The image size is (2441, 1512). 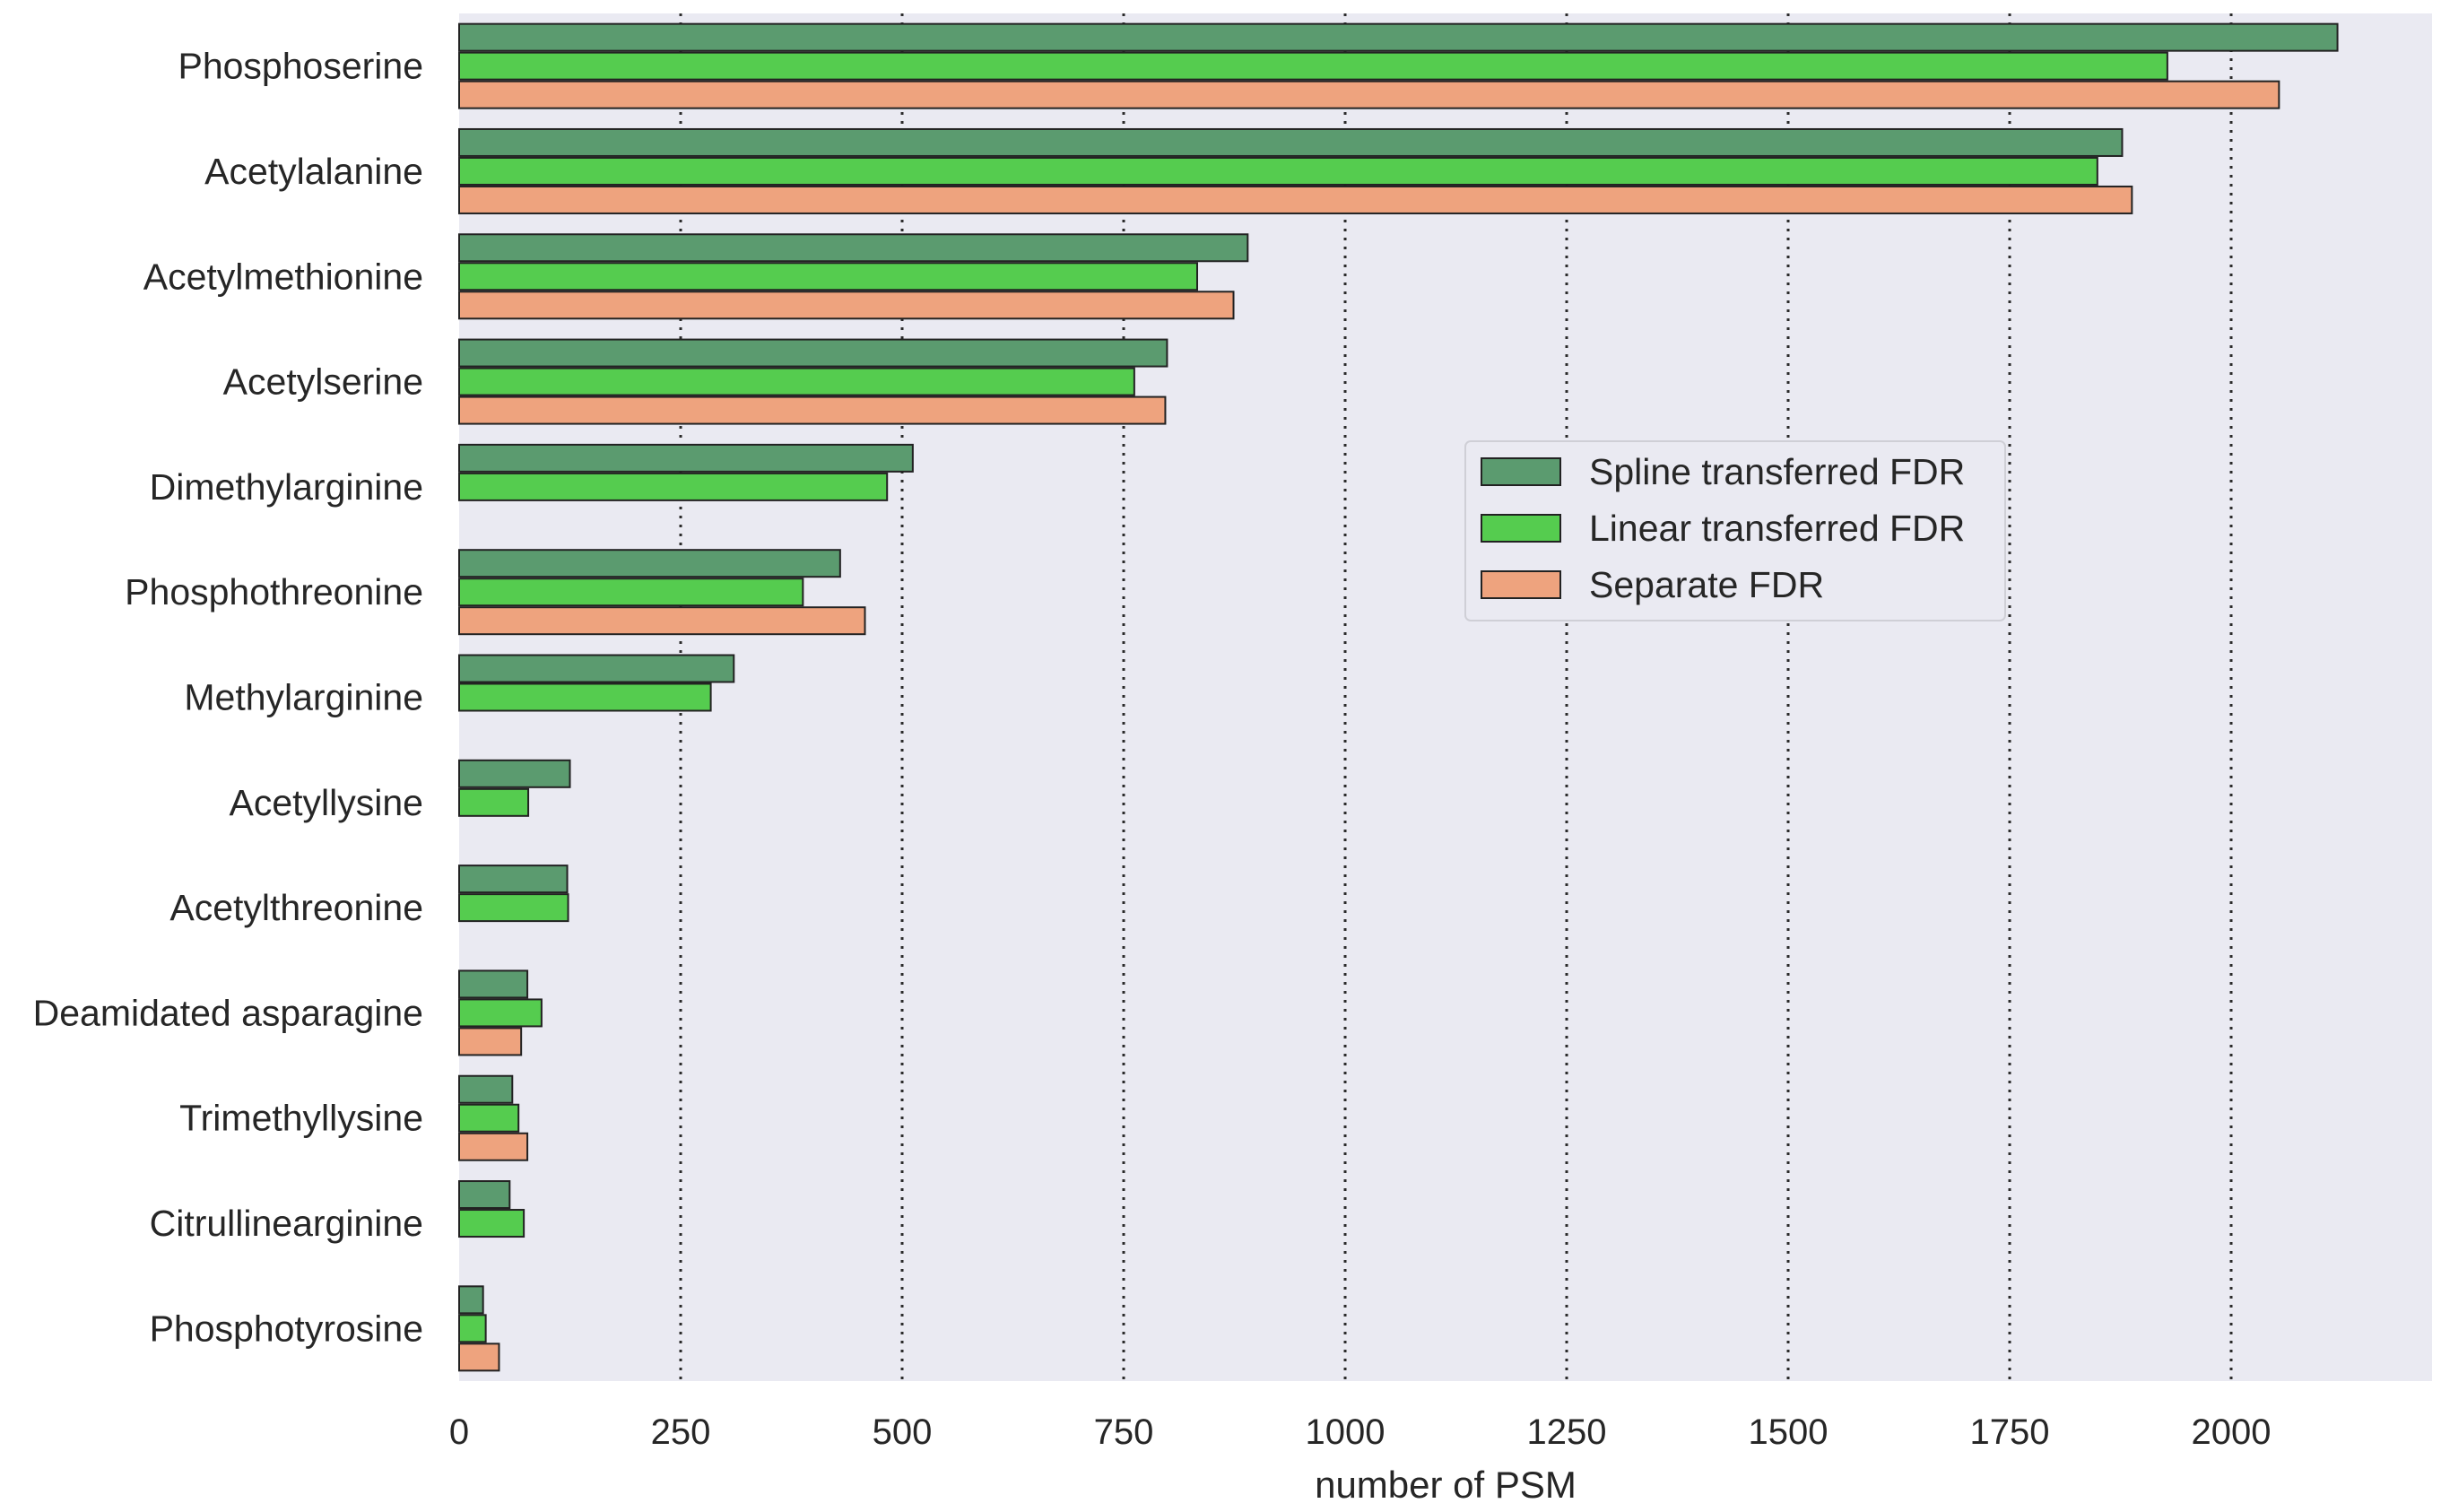 What do you see at coordinates (1346, 1432) in the screenshot?
I see `x-tick-label-1000: 1000` at bounding box center [1346, 1432].